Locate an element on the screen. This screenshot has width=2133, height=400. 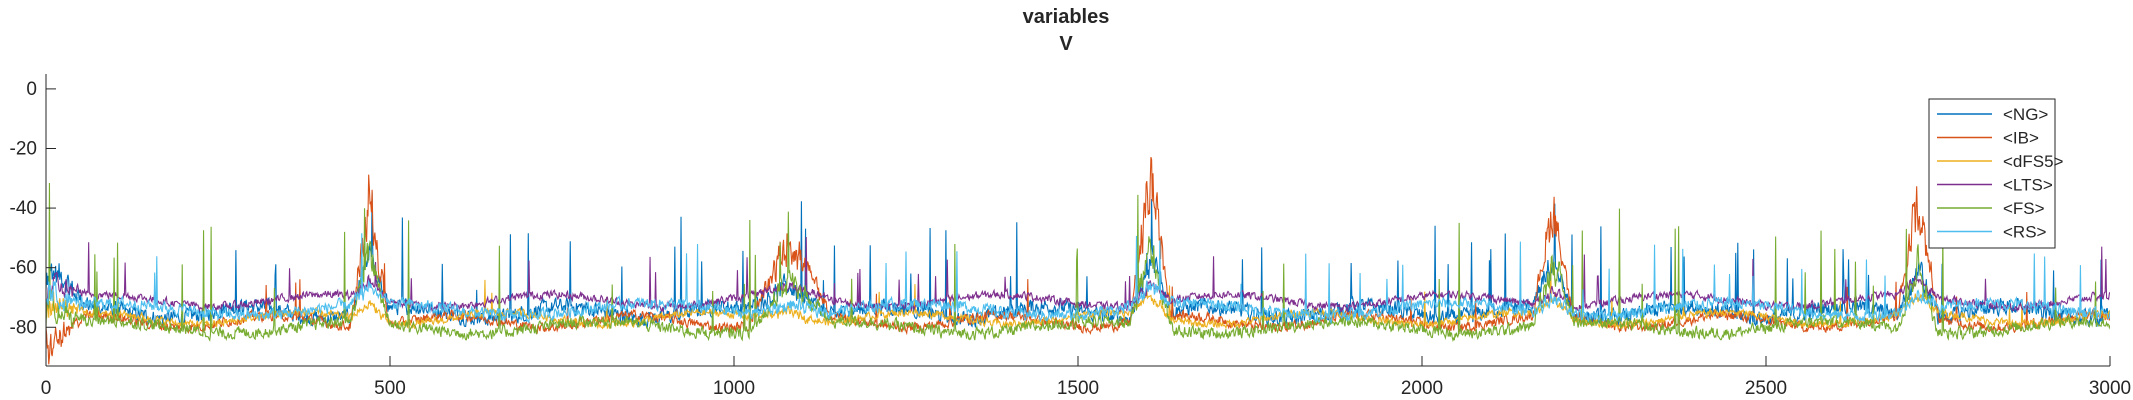
legend-label: <RS> is located at coordinates (2025, 232).